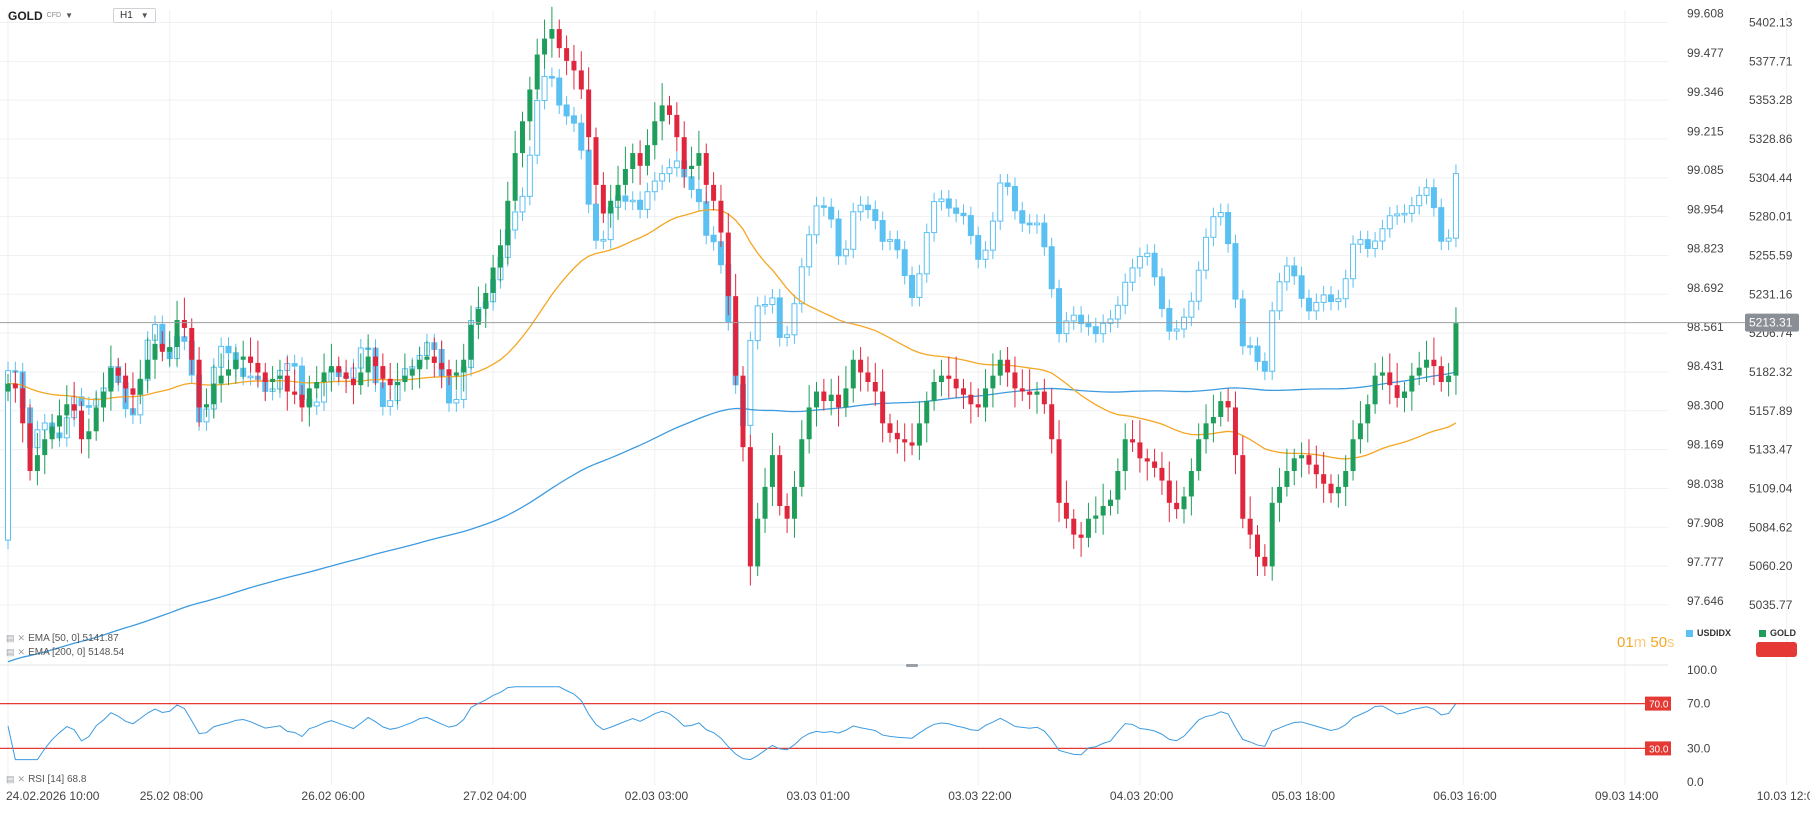 This screenshot has height=813, width=1810. What do you see at coordinates (657, 796) in the screenshot?
I see `time-label: 02.03 03:00` at bounding box center [657, 796].